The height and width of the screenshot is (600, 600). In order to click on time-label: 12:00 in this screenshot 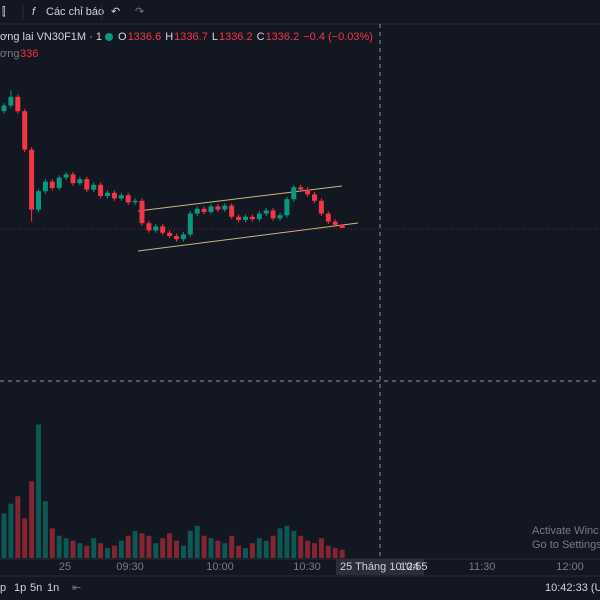, I will do `click(570, 567)`.